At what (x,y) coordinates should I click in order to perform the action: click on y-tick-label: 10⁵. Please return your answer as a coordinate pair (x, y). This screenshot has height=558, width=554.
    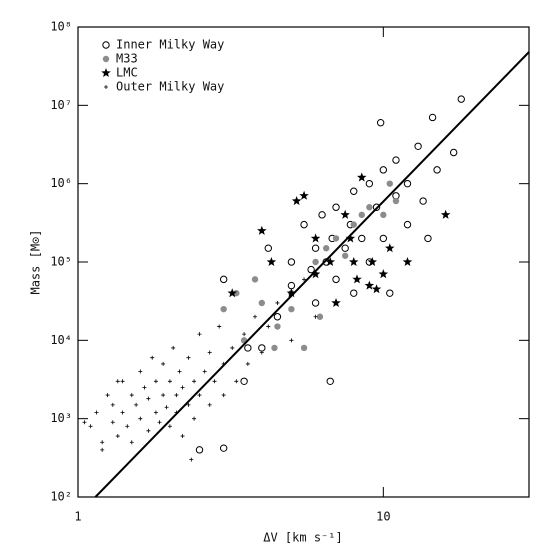
    Looking at the image, I should click on (61, 262).